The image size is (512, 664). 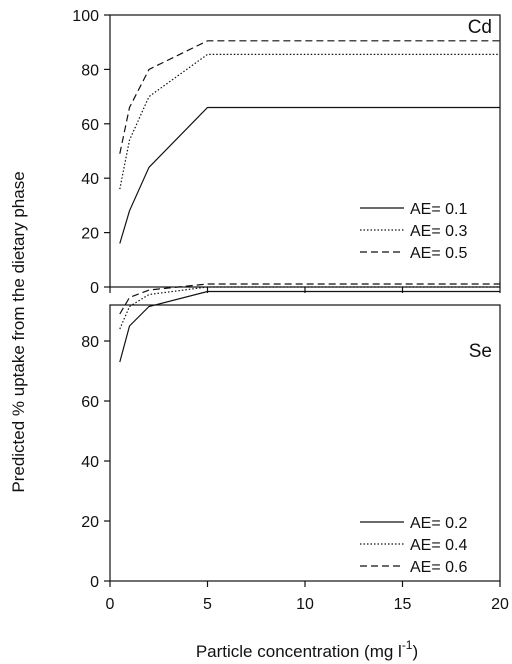 What do you see at coordinates (299, 651) in the screenshot?
I see `x-axis-title-main: Particle concentration (mg l` at bounding box center [299, 651].